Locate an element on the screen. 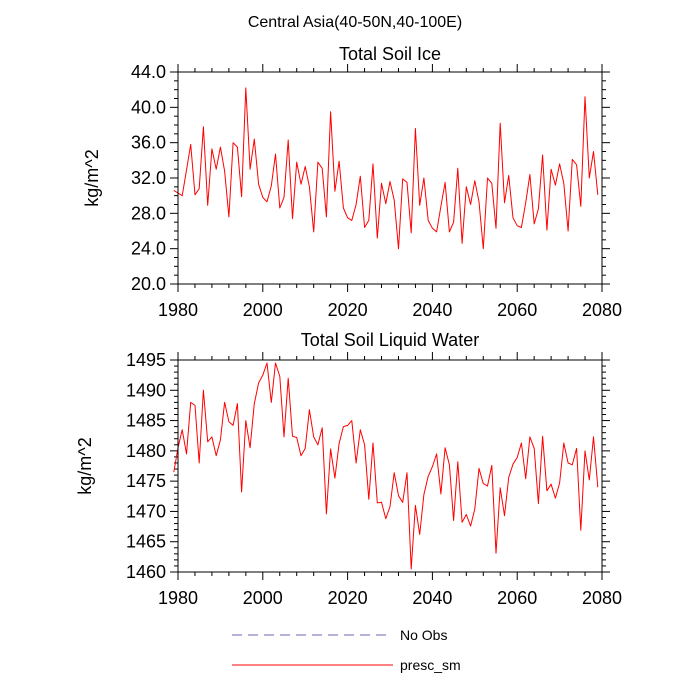  legend-label-no-obs: No Obs is located at coordinates (423, 635).